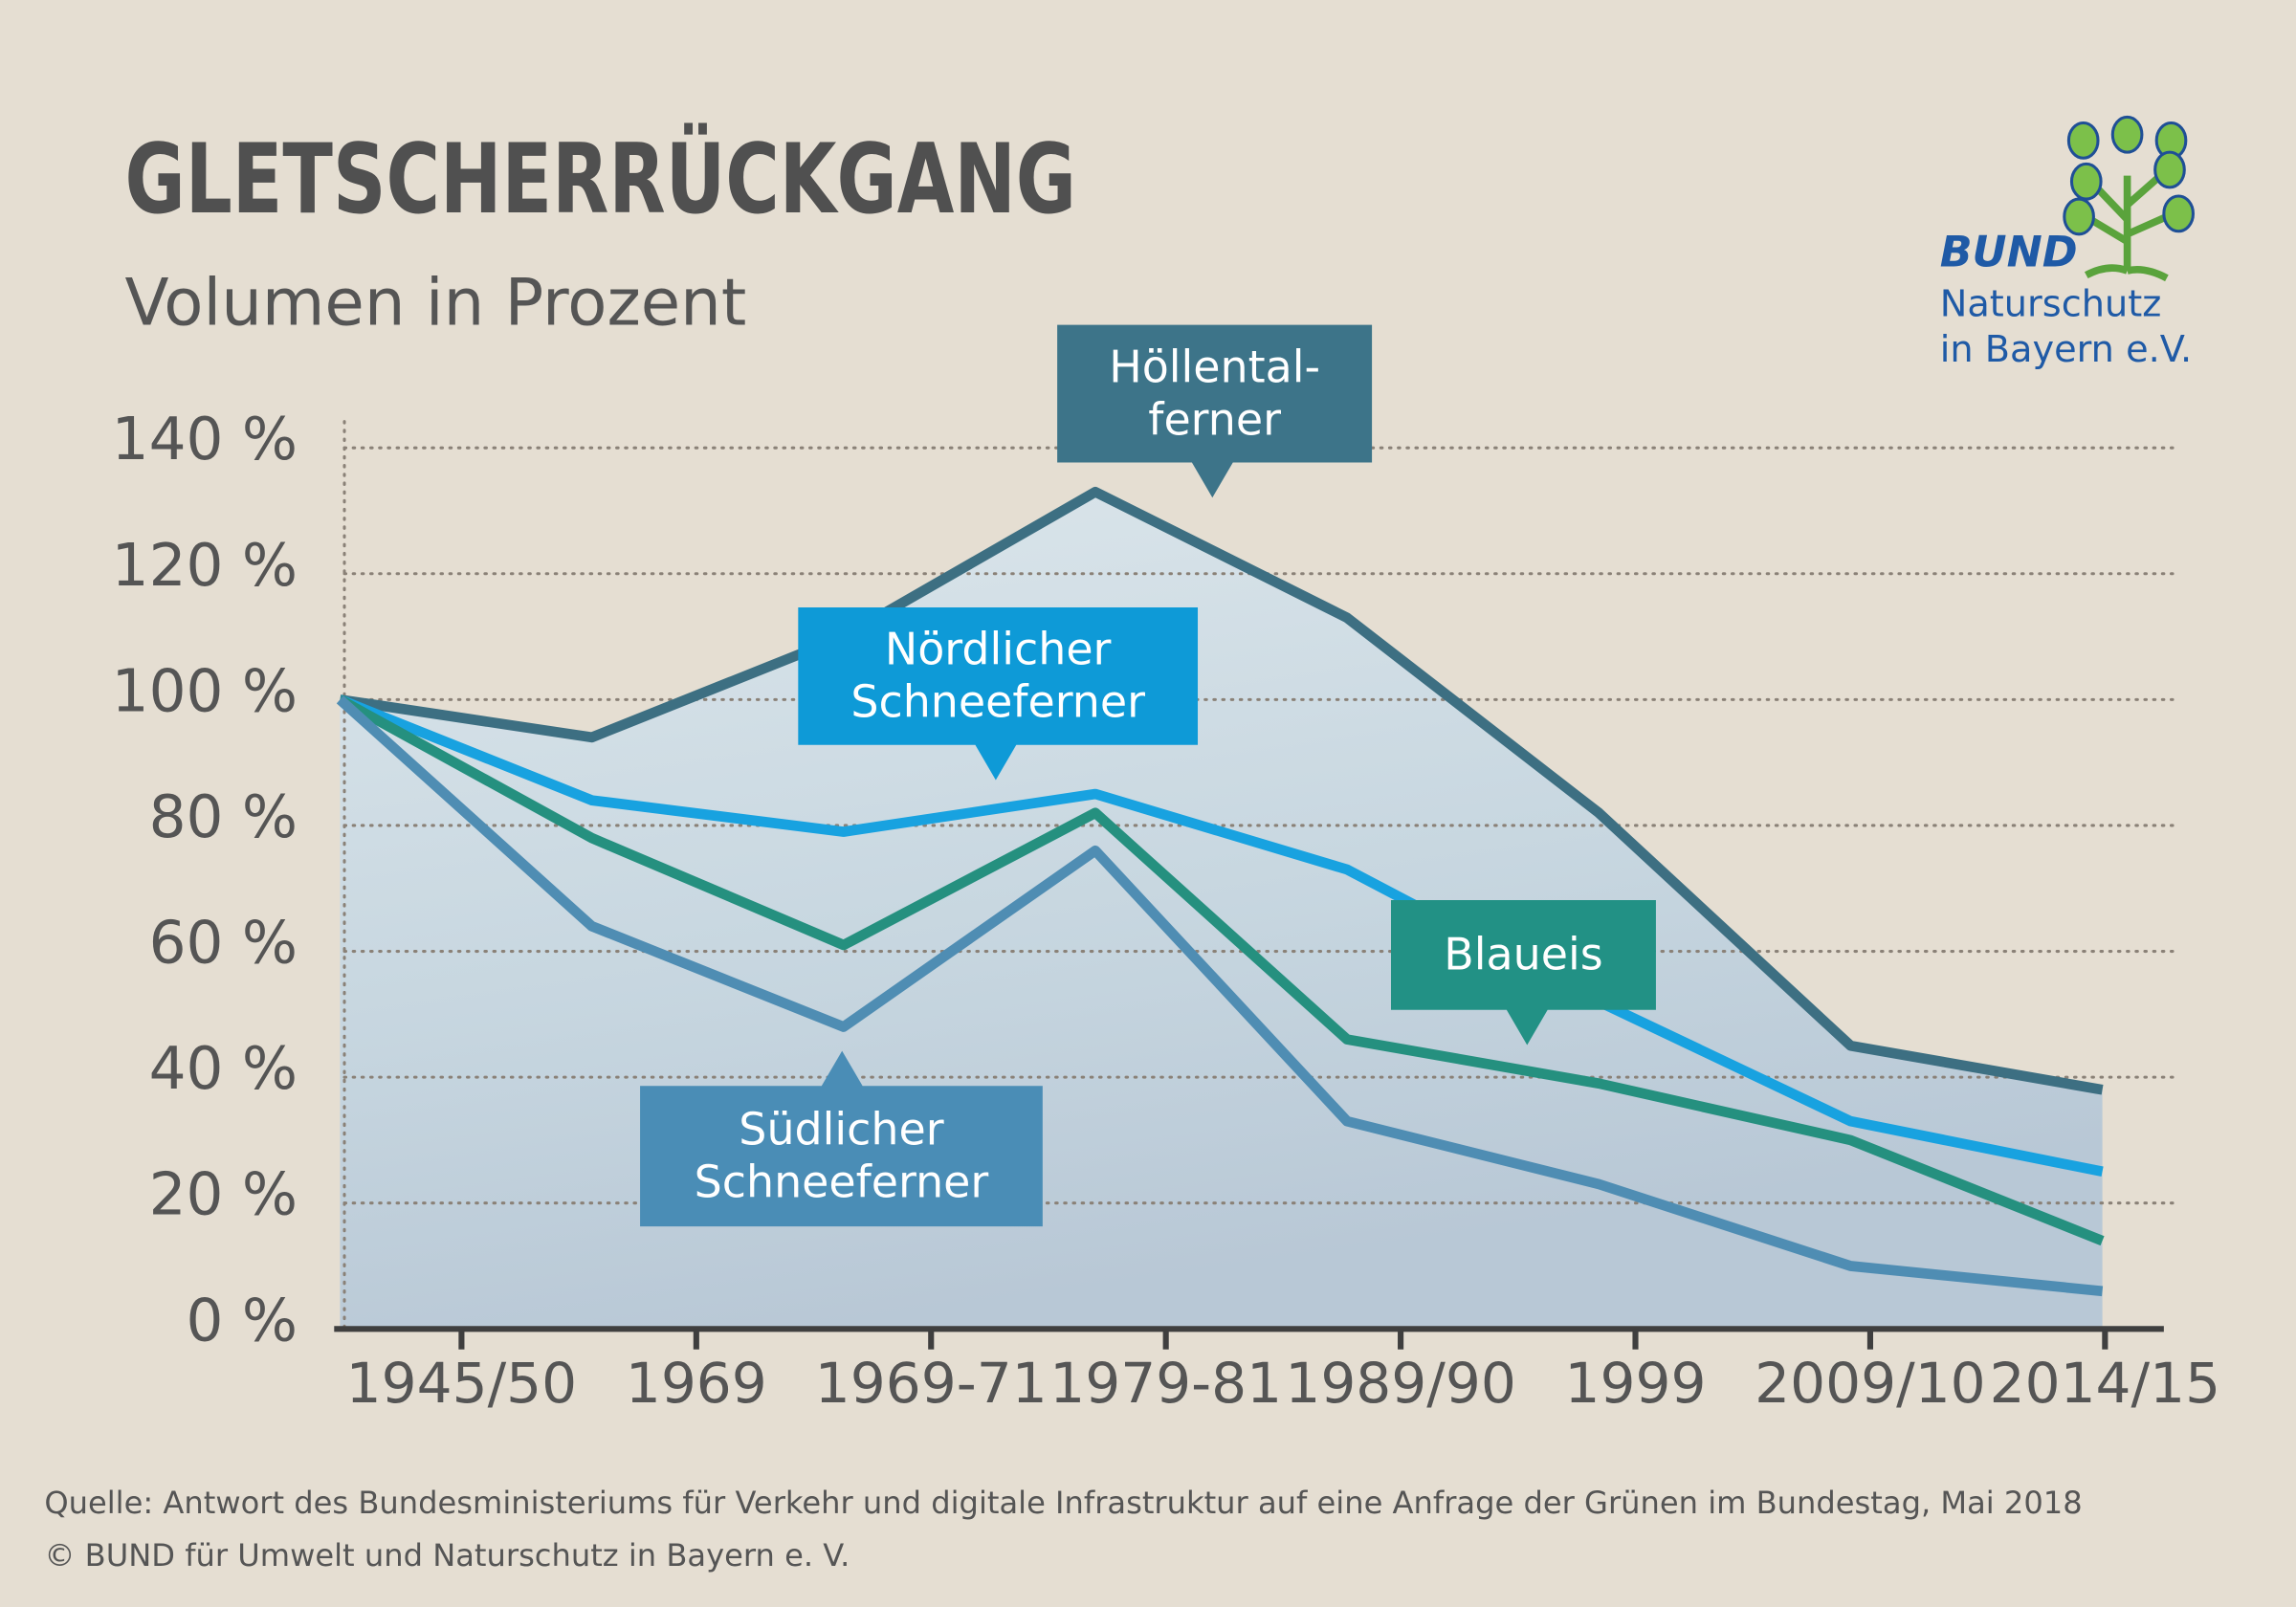 This screenshot has height=1607, width=2296. What do you see at coordinates (697, 1383) in the screenshot?
I see `x-tick-label: 1969` at bounding box center [697, 1383].